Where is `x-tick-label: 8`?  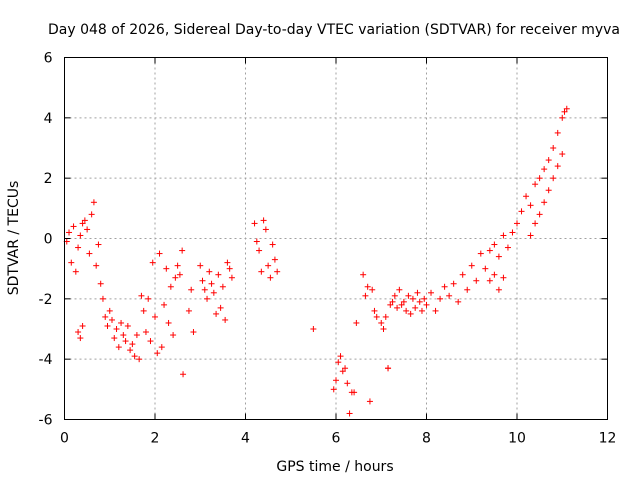
x-tick-label: 8 is located at coordinates (426, 439).